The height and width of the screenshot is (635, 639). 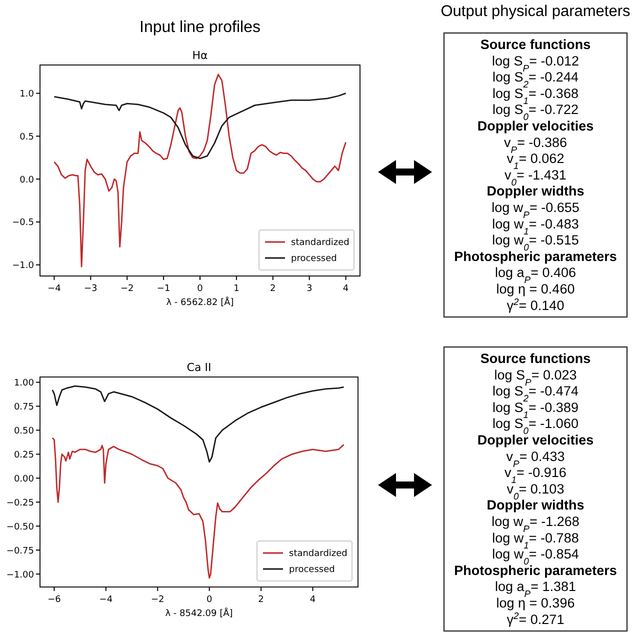 I want to click on x-tick-label: 3, so click(x=309, y=289).